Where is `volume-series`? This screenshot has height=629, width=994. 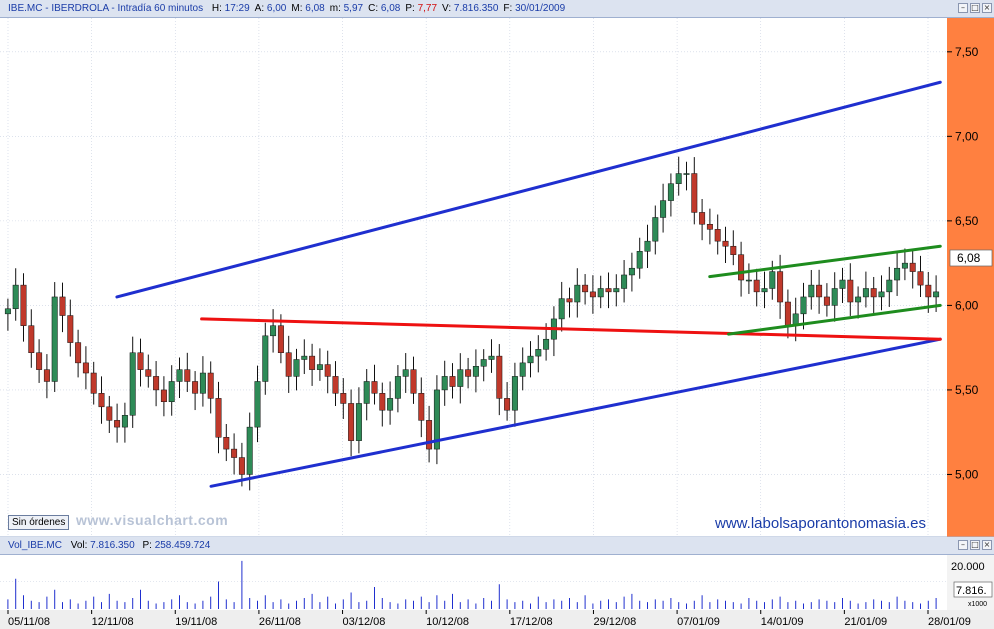
volume-series is located at coordinates (472, 584).